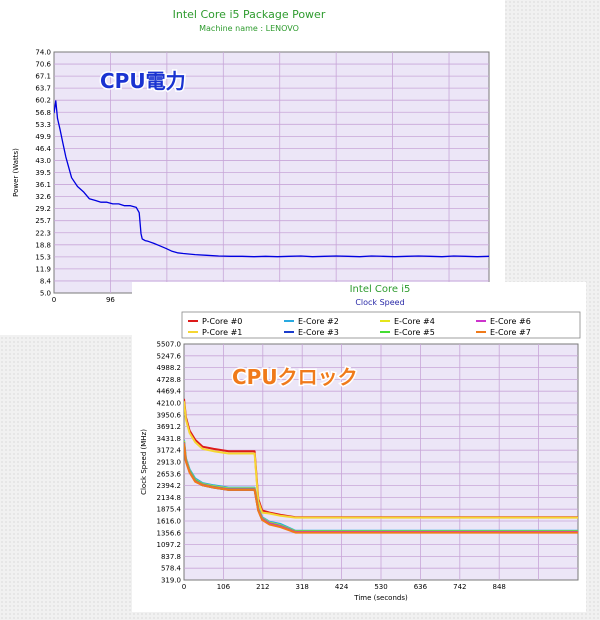 The height and width of the screenshot is (620, 600). Describe the element at coordinates (43, 257) in the screenshot. I see `y-tick-label: 15.3` at that location.